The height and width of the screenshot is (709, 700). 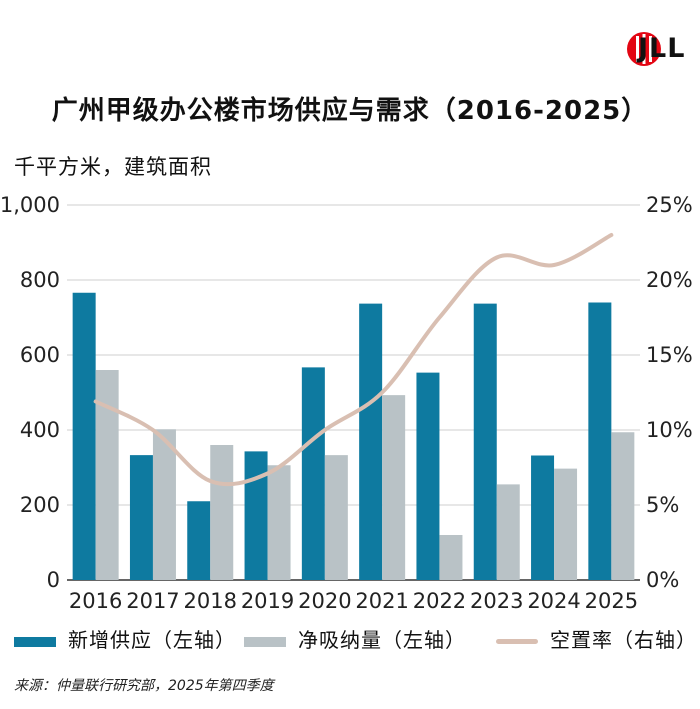 What do you see at coordinates (40, 430) in the screenshot?
I see `left-tick-label: 400` at bounding box center [40, 430].